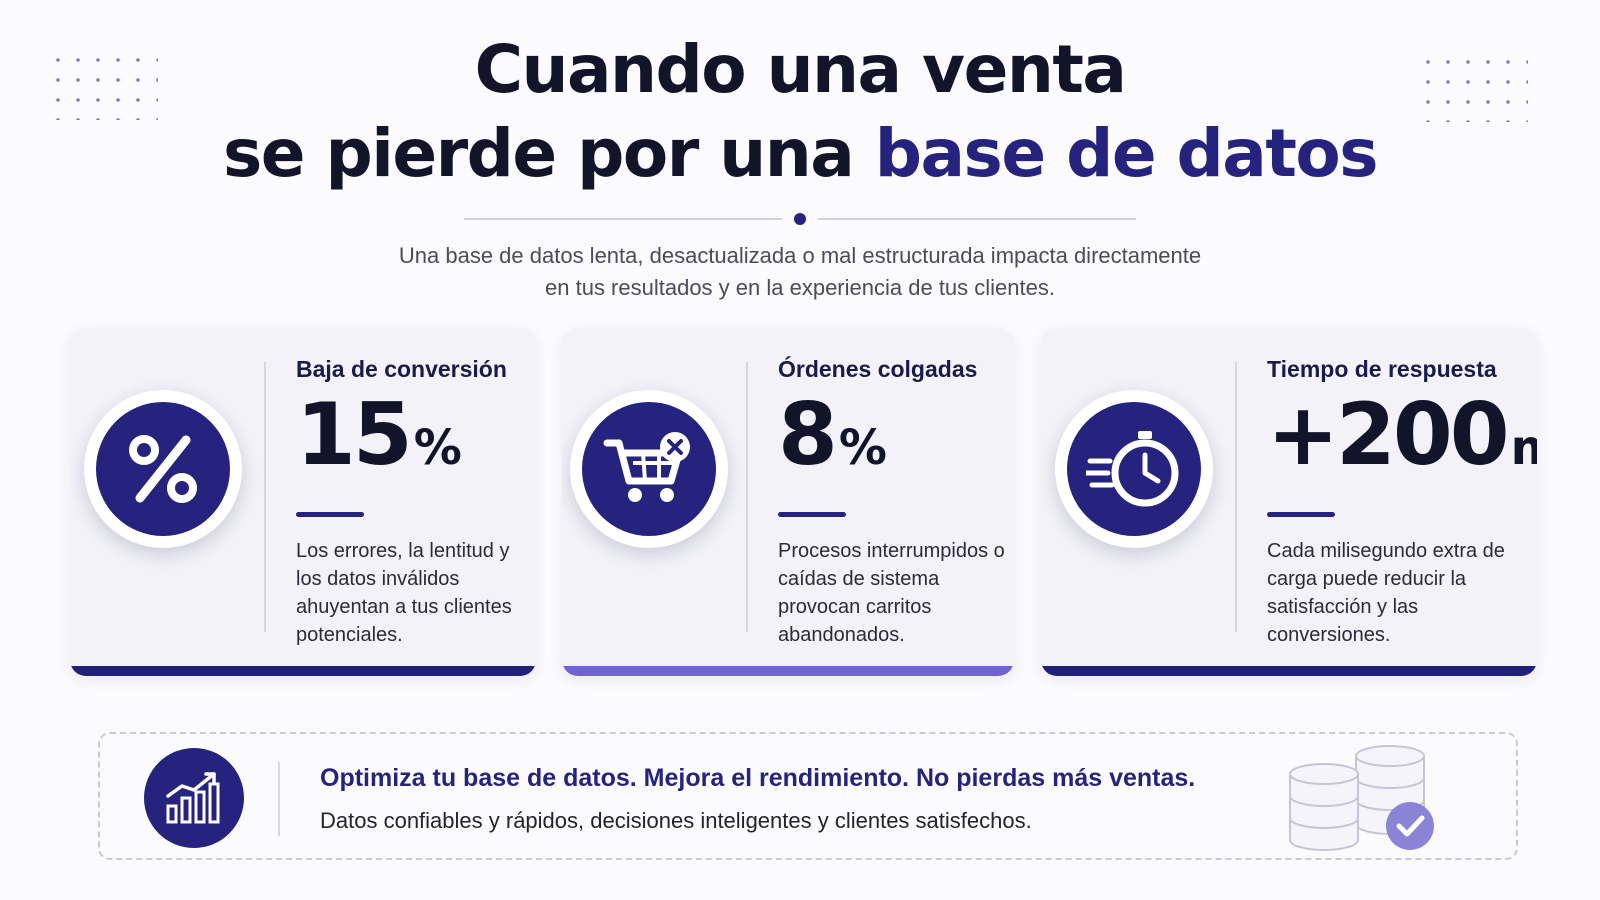 This screenshot has width=1600, height=900. Describe the element at coordinates (800, 69) in the screenshot. I see `title-line-1: Cuando una venta` at that location.